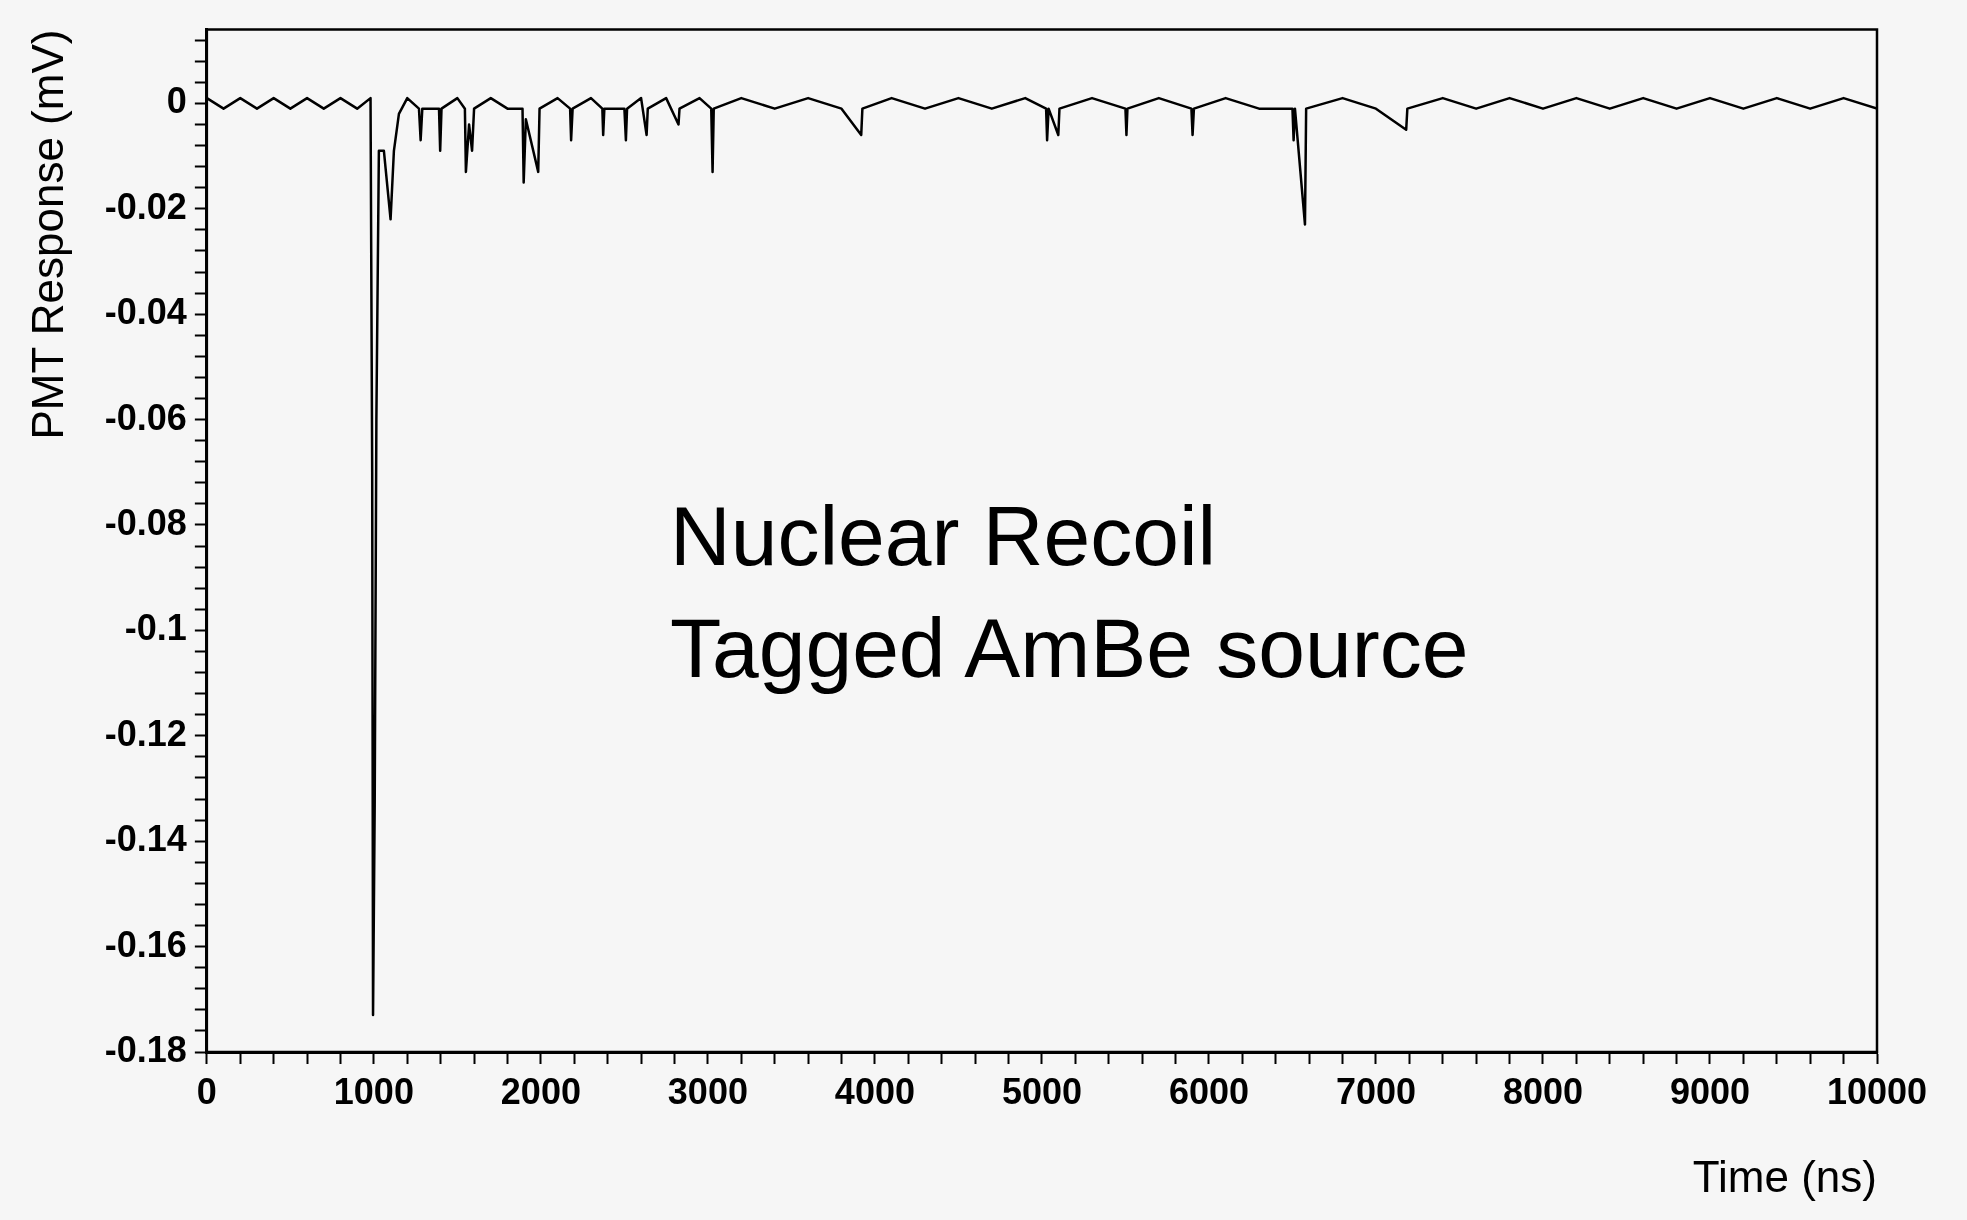 The height and width of the screenshot is (1220, 1967). What do you see at coordinates (373, 1091) in the screenshot?
I see `x-tick-label: 1000` at bounding box center [373, 1091].